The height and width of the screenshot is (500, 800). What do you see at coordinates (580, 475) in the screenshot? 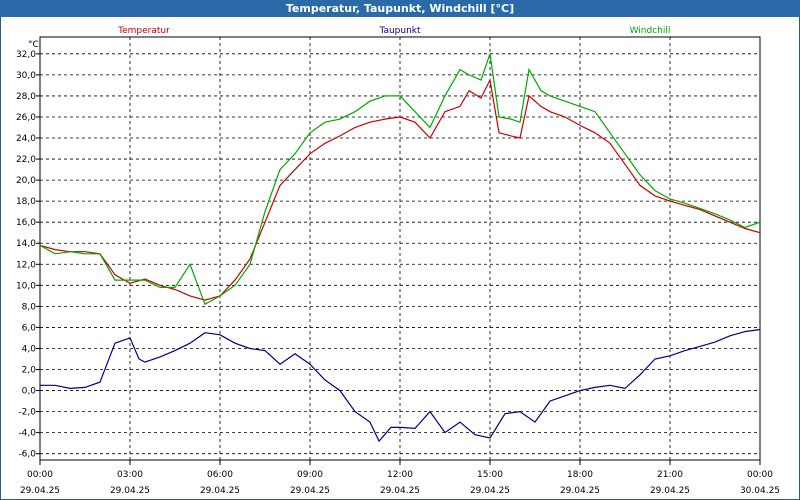
I see `x-tick-time: 18:00` at bounding box center [580, 475].